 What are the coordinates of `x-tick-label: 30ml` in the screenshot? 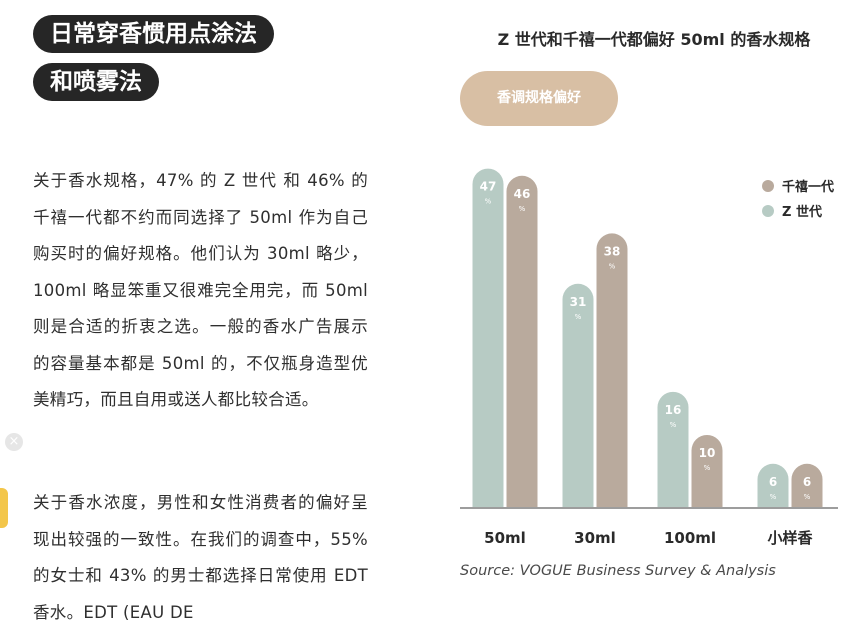 It's located at (595, 538).